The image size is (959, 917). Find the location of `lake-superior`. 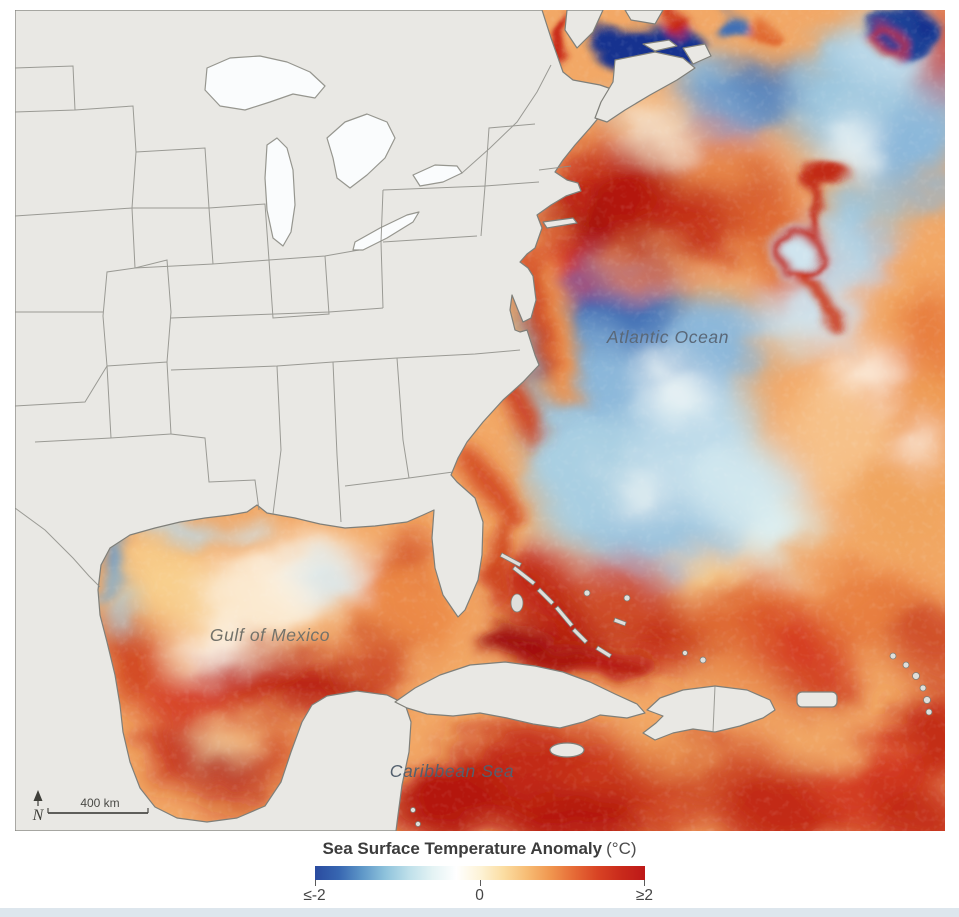

lake-superior is located at coordinates (265, 83).